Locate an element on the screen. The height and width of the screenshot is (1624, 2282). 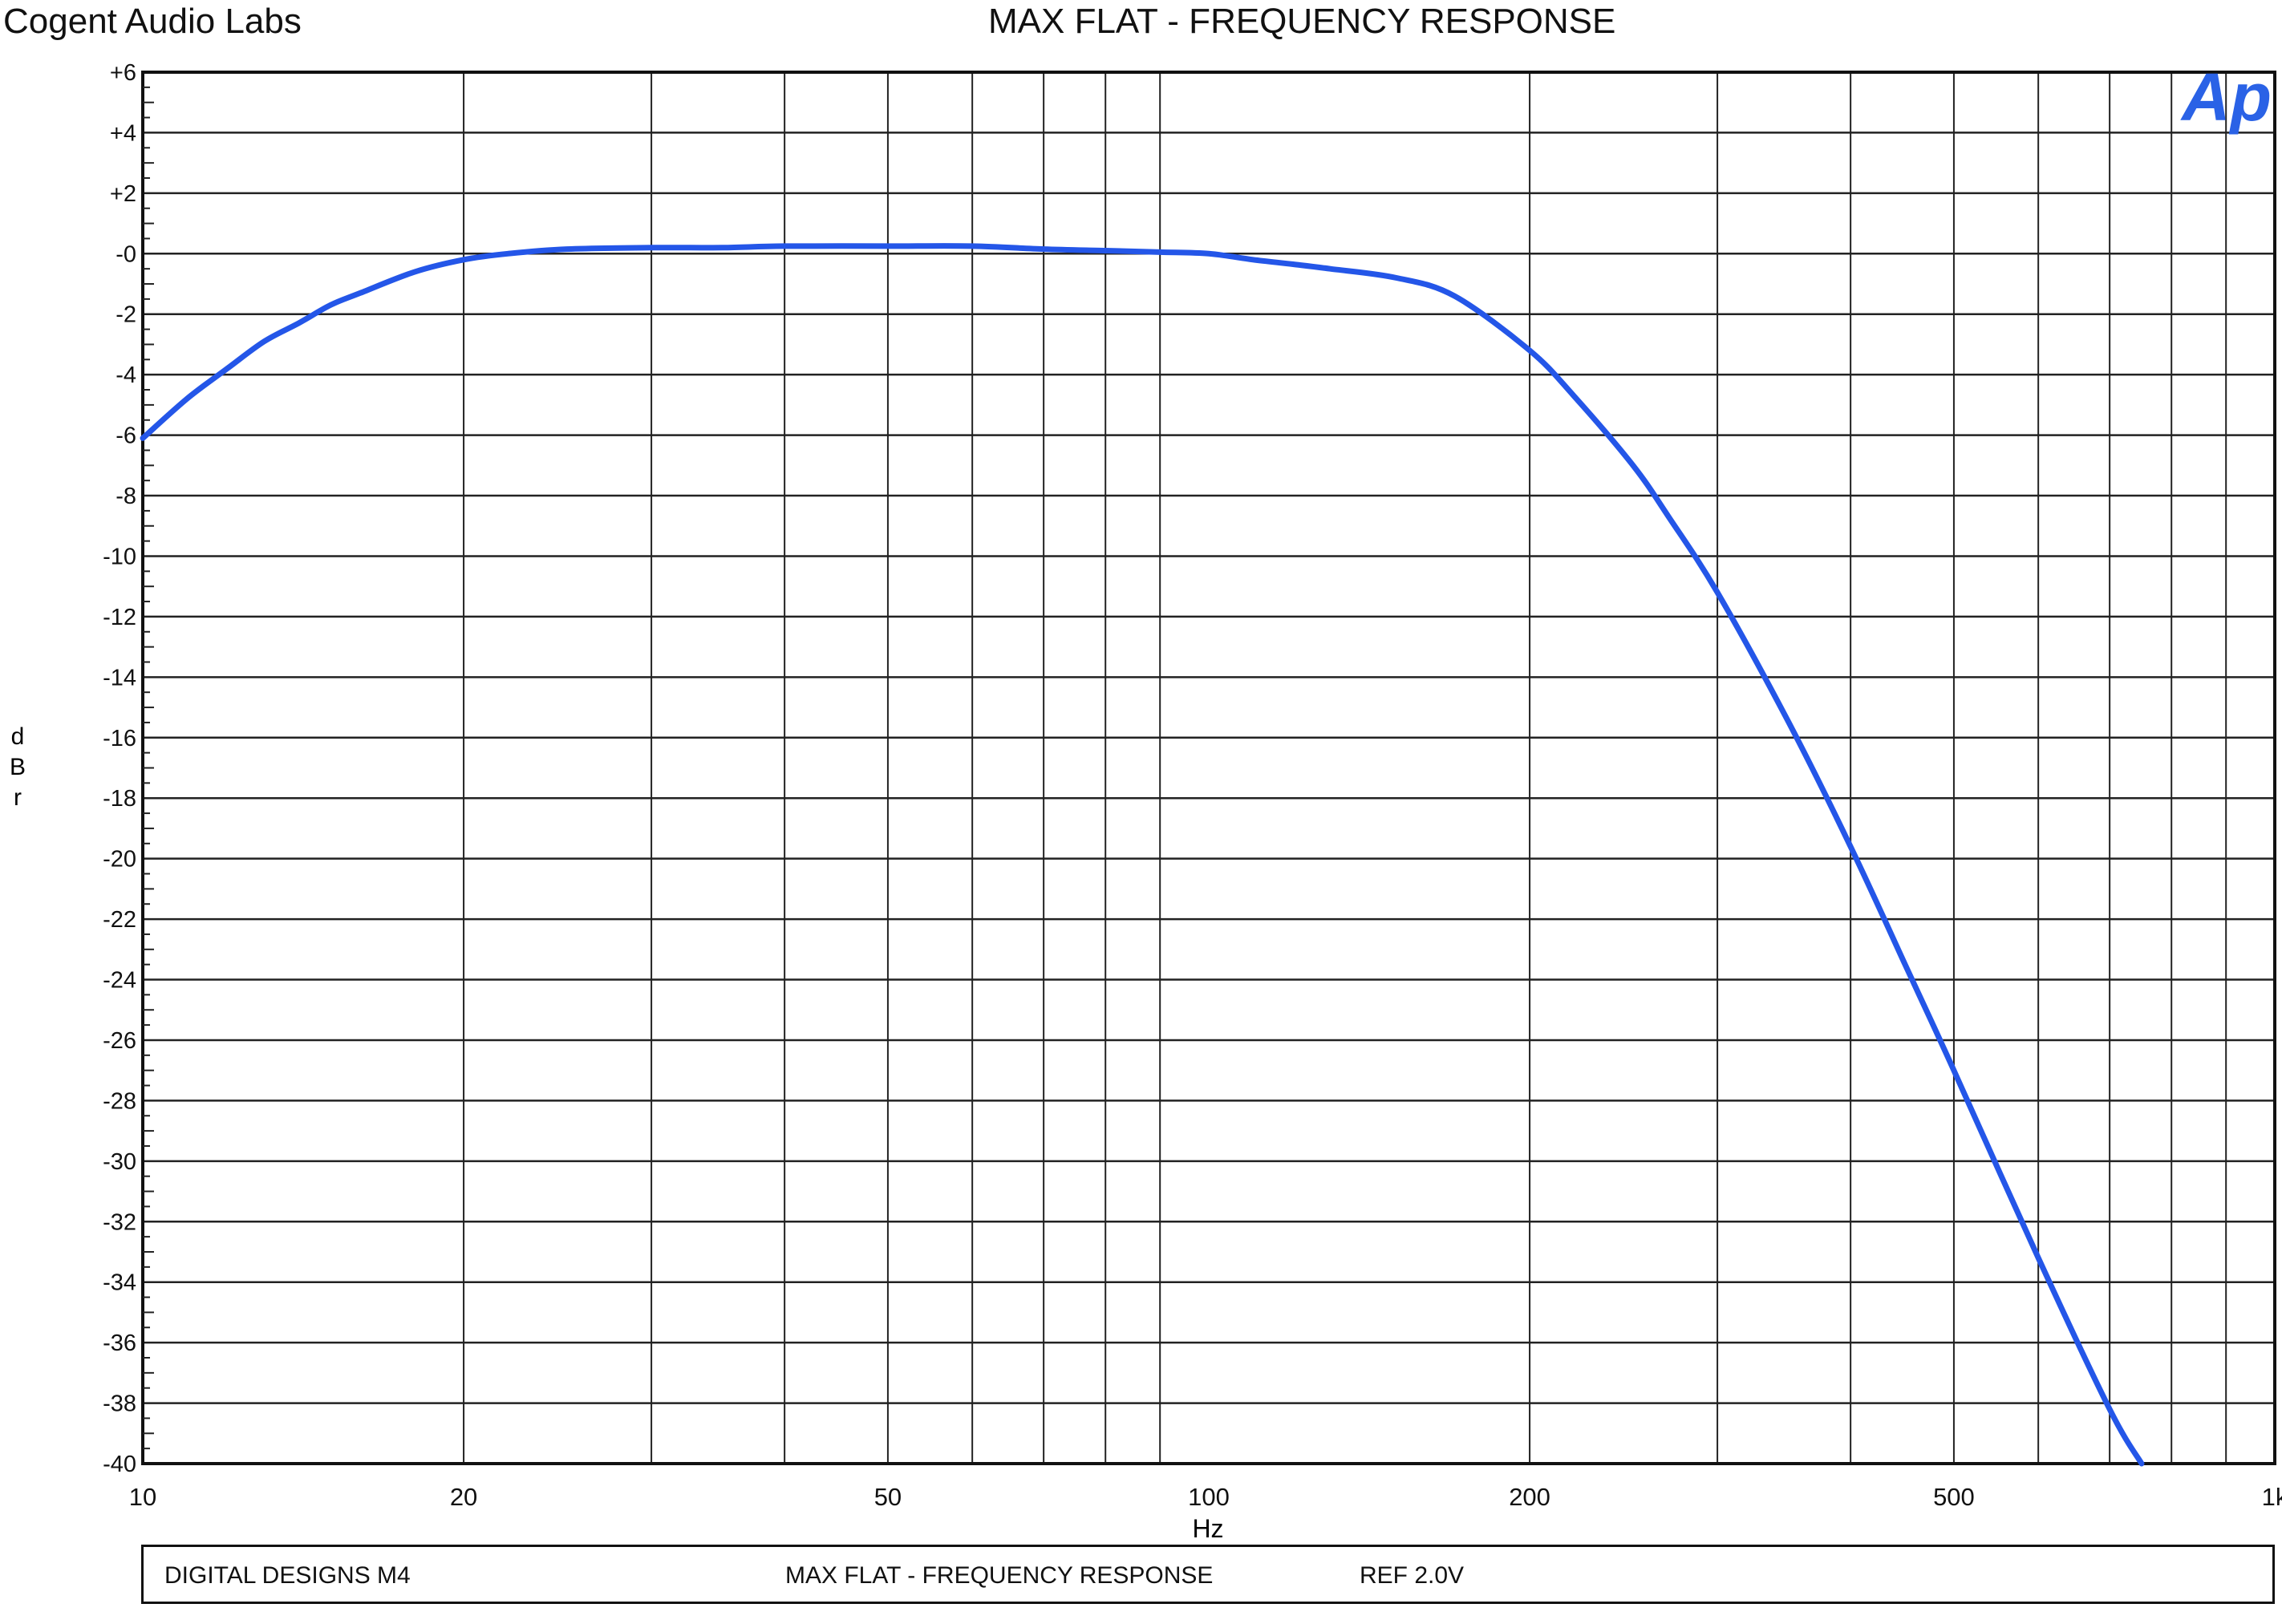
footer-title: MAX FLAT - FREQUENCY RESPONSE is located at coordinates (999, 1575).